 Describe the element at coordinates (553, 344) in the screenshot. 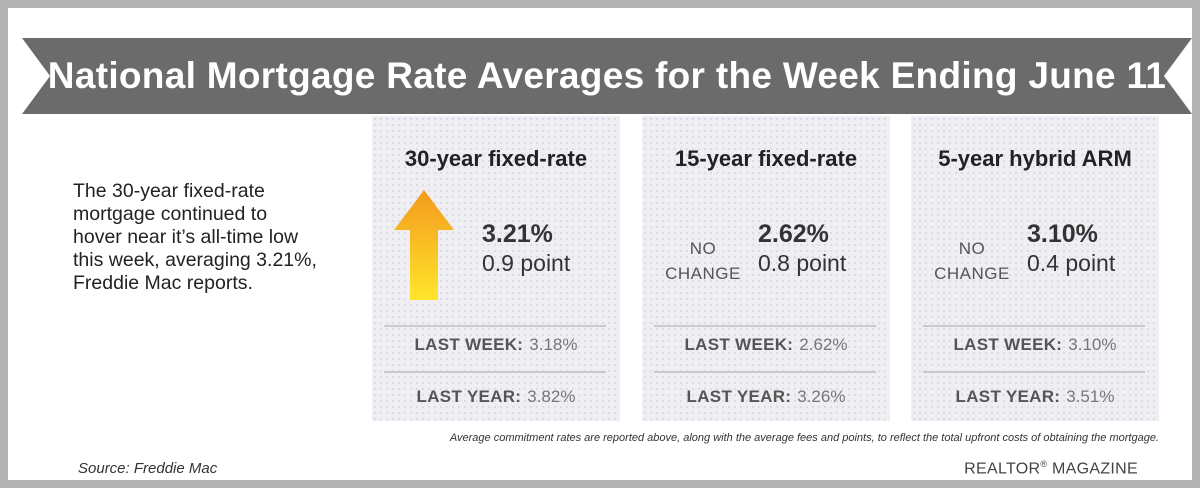

I see `last-week-value: 3.18%` at that location.